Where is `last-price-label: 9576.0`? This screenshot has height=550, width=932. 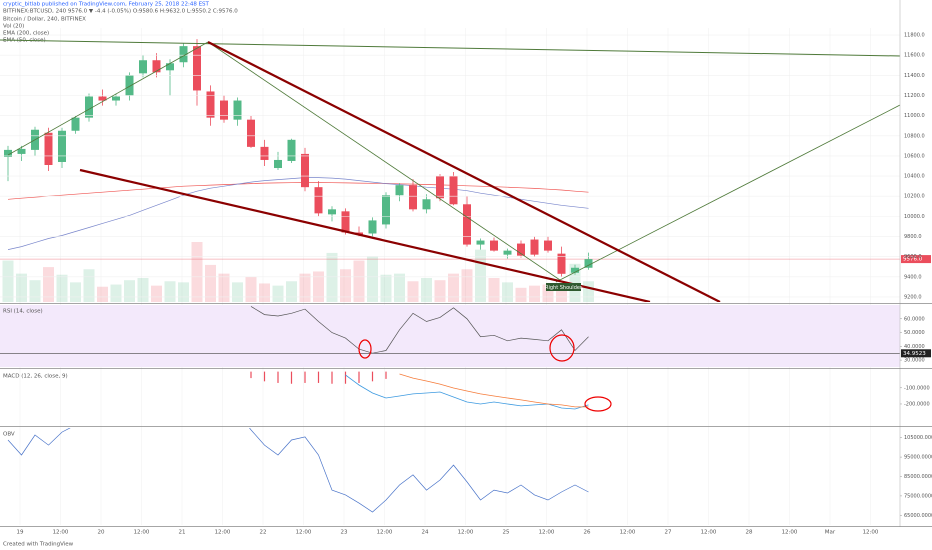
last-price-label: 9576.0 is located at coordinates (913, 260).